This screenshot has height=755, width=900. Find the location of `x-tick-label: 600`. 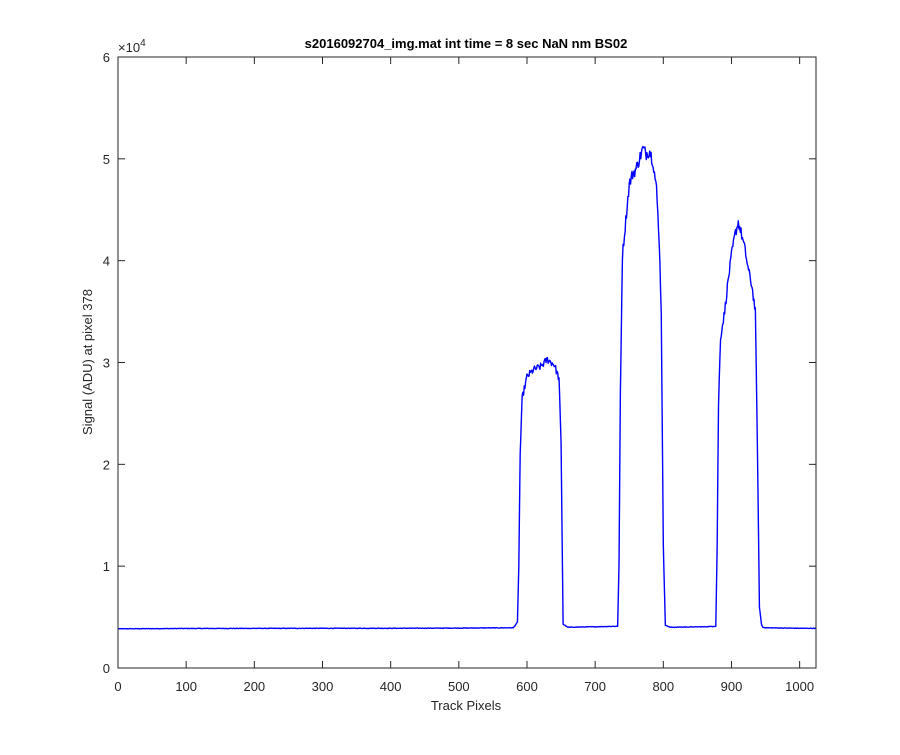

x-tick-label: 600 is located at coordinates (527, 686).